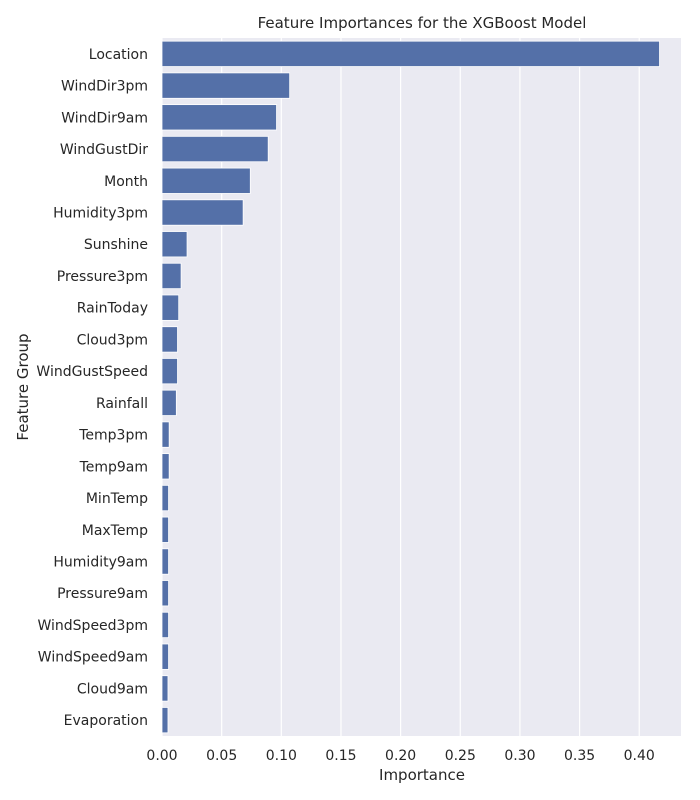 The width and height of the screenshot is (700, 800). Describe the element at coordinates (219, 117) in the screenshot. I see `bar-winddir9am` at that location.